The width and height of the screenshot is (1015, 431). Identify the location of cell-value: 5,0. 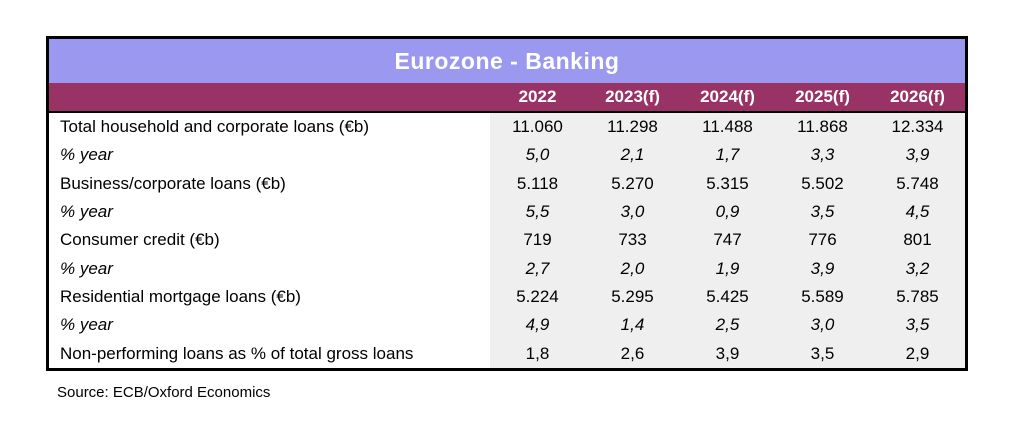
(537, 155).